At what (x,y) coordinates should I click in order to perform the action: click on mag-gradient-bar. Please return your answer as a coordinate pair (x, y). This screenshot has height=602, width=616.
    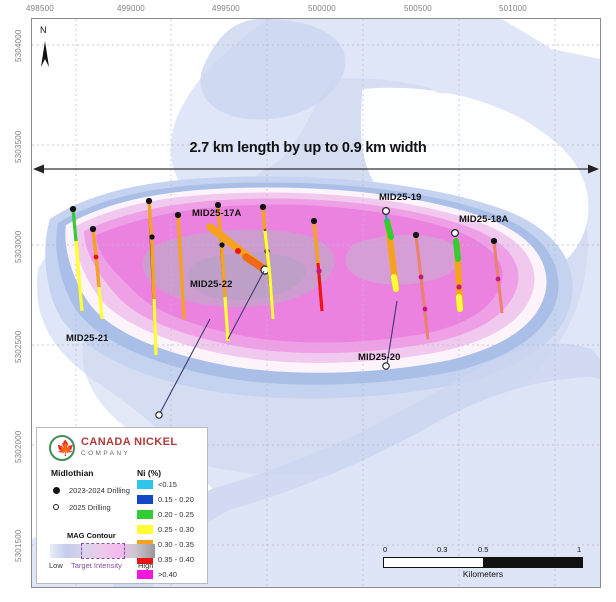
    Looking at the image, I should click on (102, 551).